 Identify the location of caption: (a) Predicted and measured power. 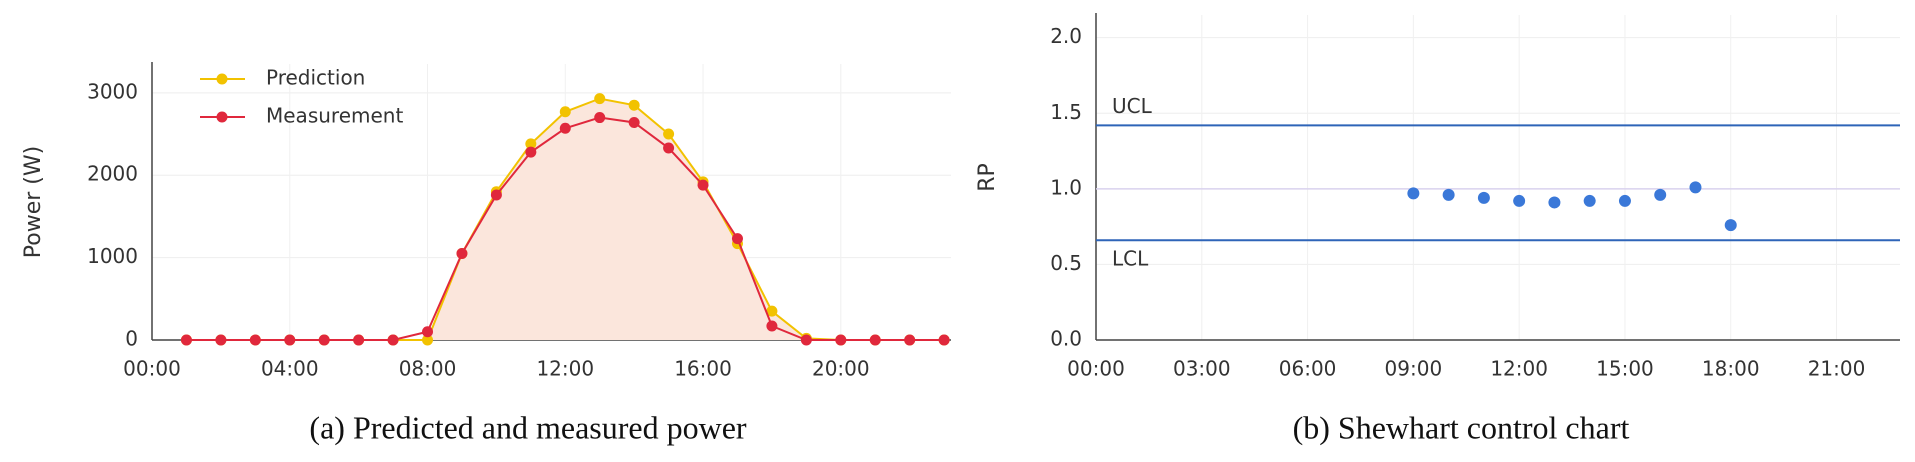
(527, 427).